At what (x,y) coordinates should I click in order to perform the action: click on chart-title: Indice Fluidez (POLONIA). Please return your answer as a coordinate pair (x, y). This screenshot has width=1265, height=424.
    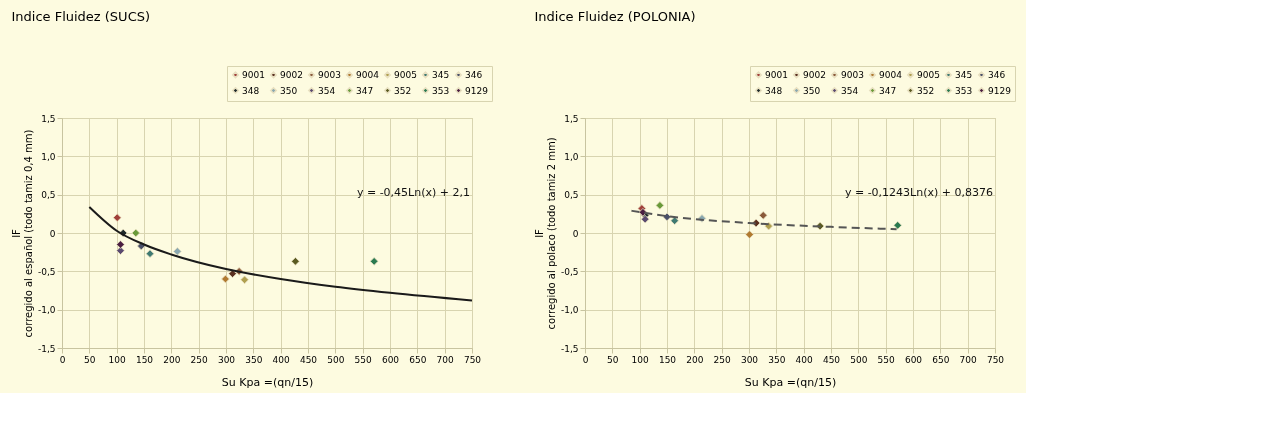
    Looking at the image, I should click on (615, 16).